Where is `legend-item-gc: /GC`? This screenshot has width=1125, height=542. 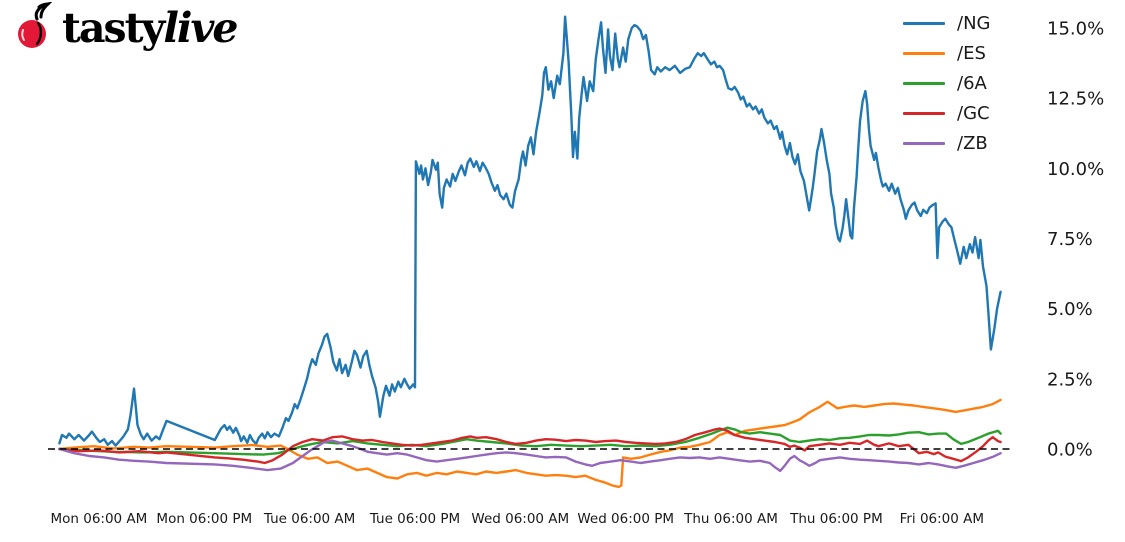
legend-item-gc: /GC is located at coordinates (978, 113).